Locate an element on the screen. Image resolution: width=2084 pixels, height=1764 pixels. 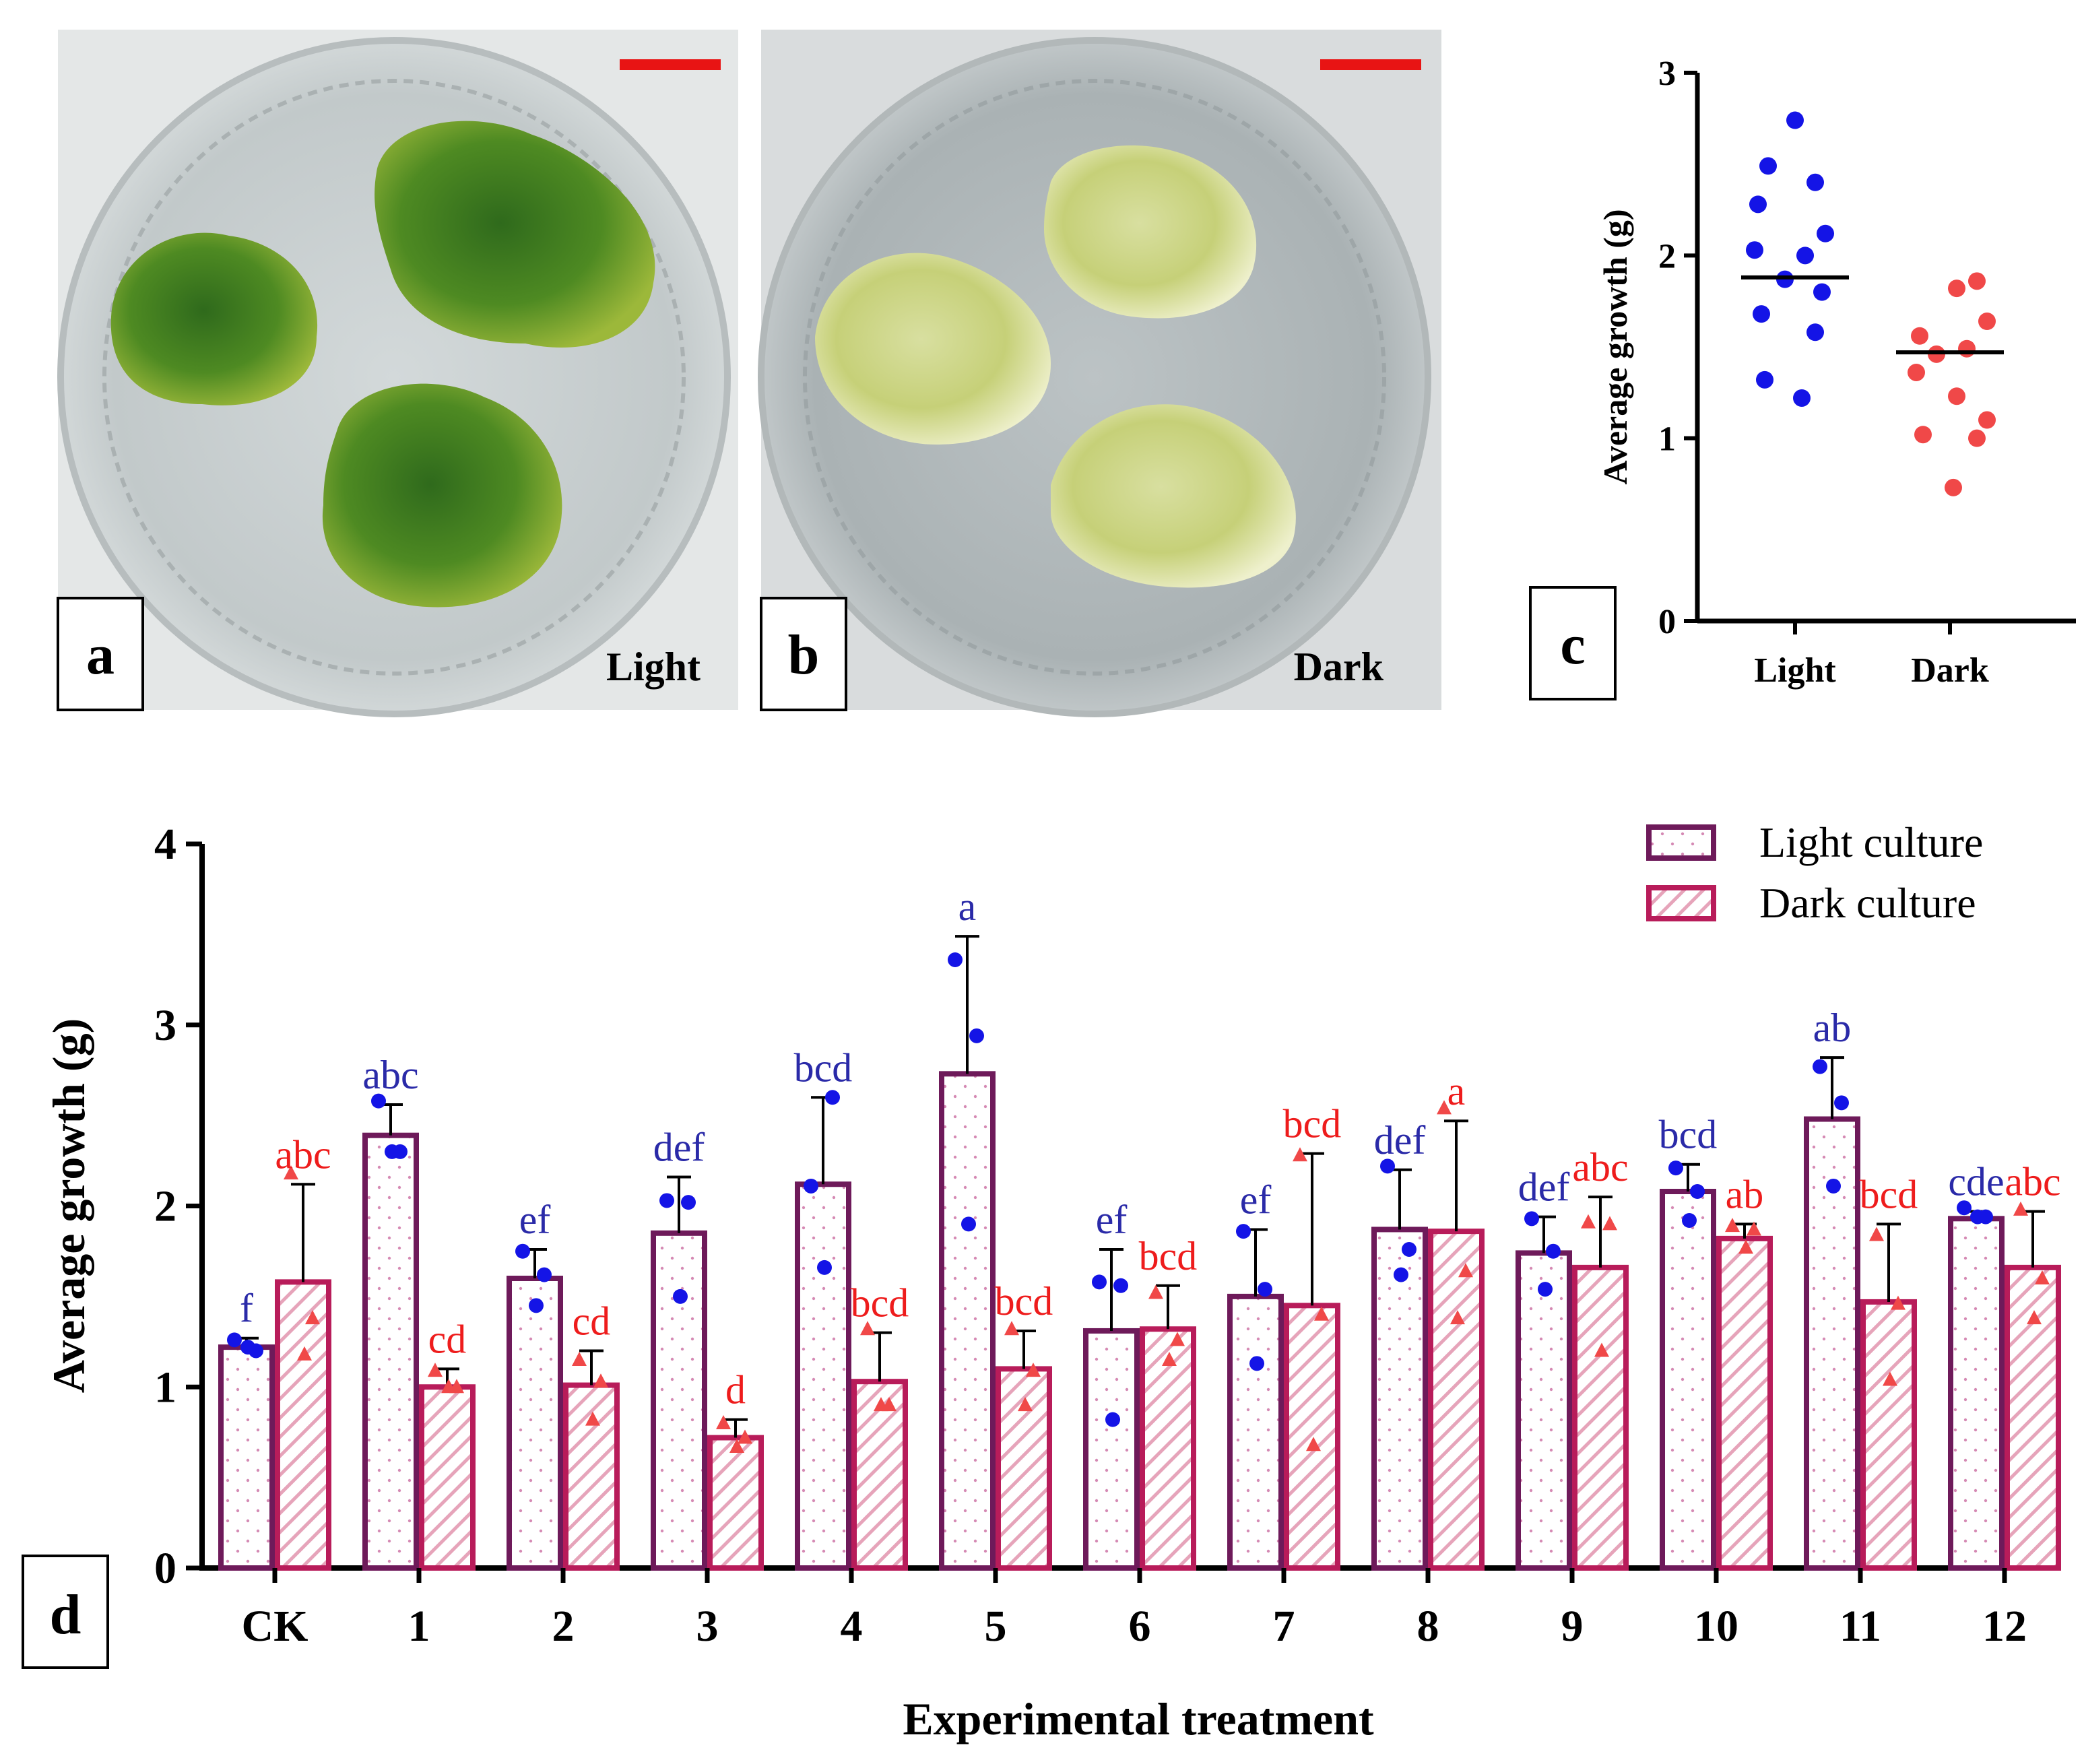
d-significance-letter-light: def is located at coordinates (1400, 1140).